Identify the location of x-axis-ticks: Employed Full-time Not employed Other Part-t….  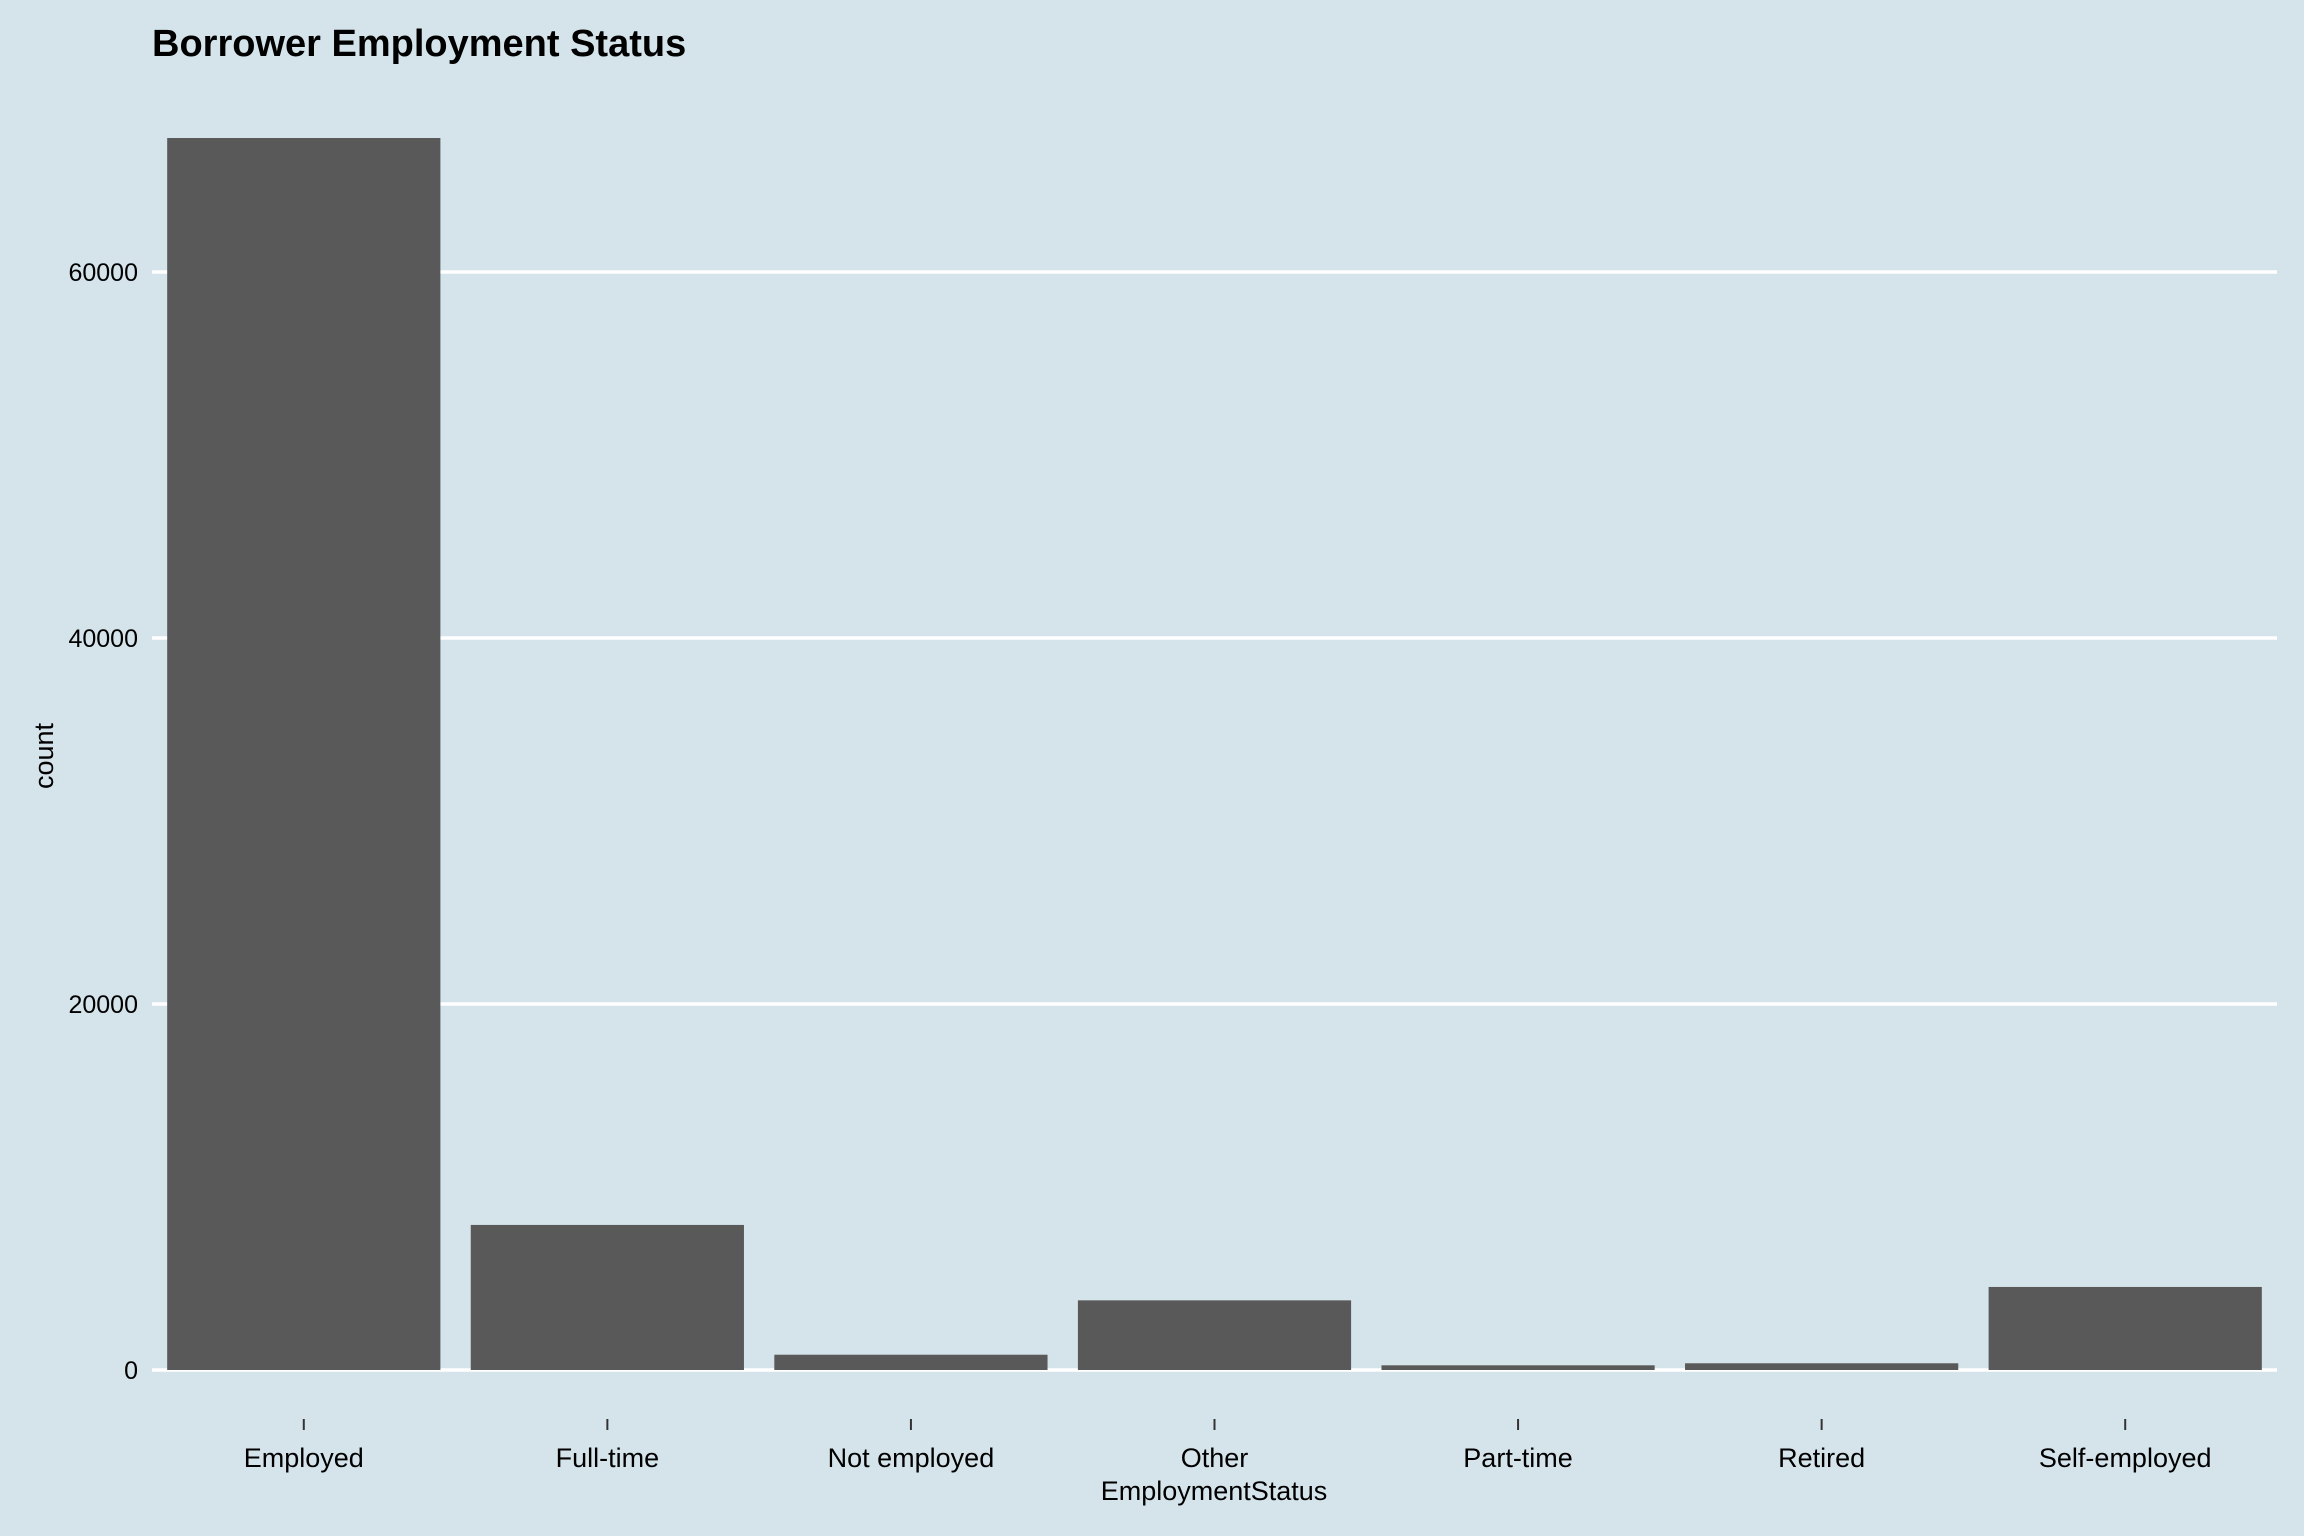
(1228, 1446).